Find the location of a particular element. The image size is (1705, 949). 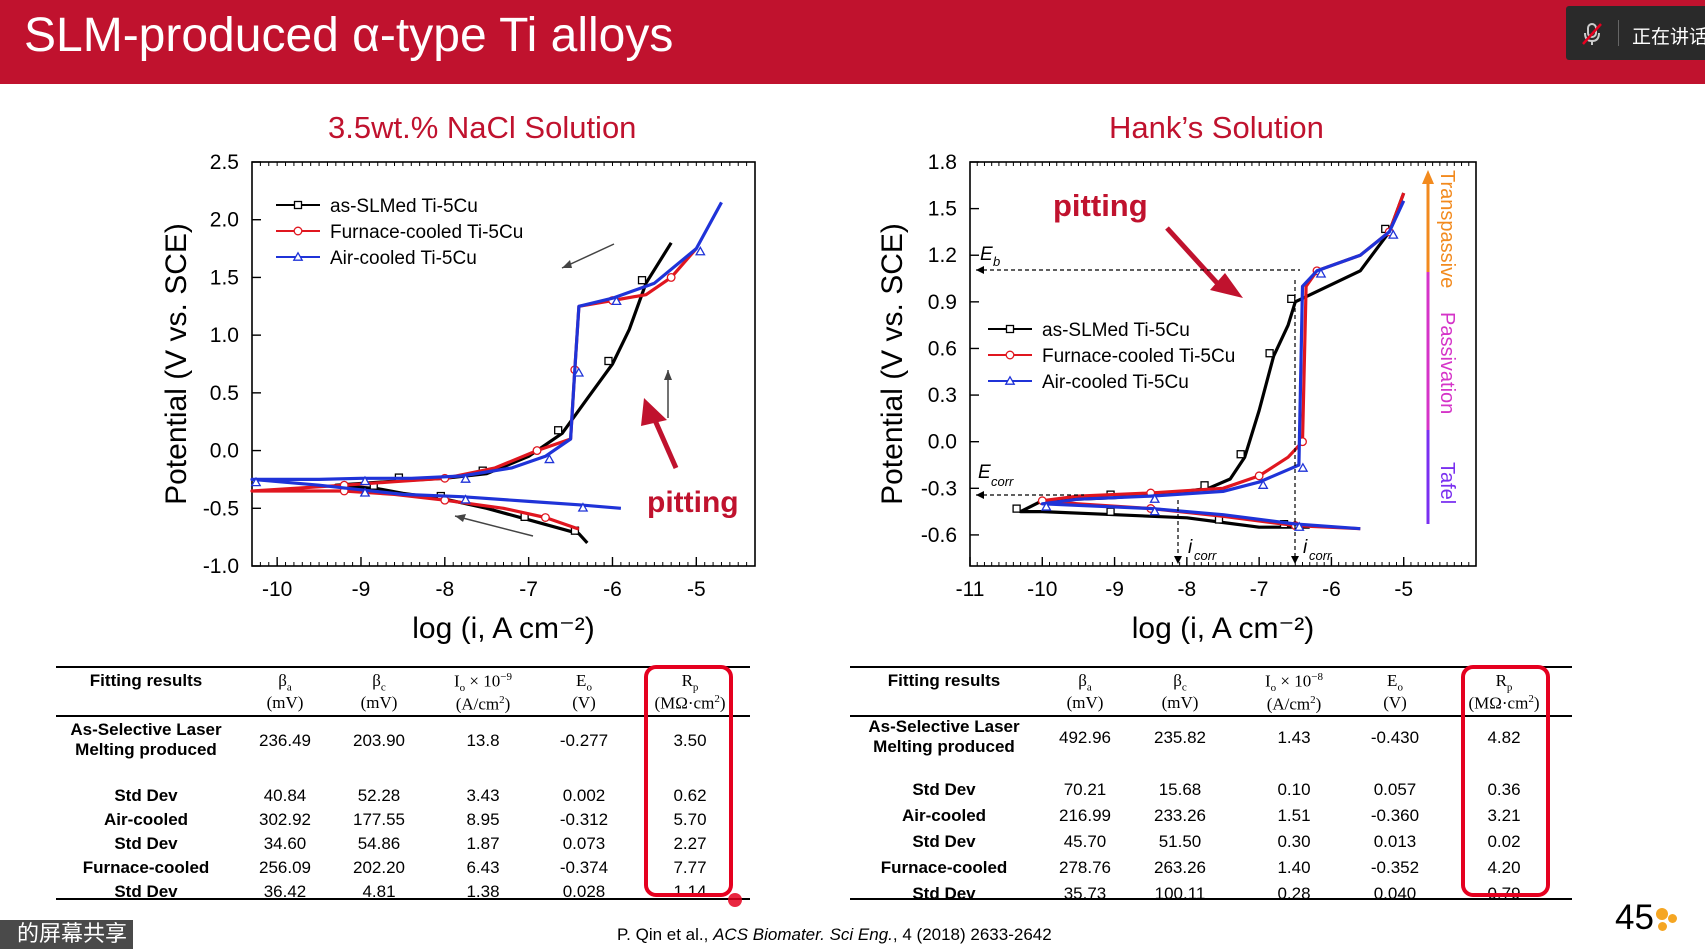

y-tick-label: -0.3 is located at coordinates (939, 488).